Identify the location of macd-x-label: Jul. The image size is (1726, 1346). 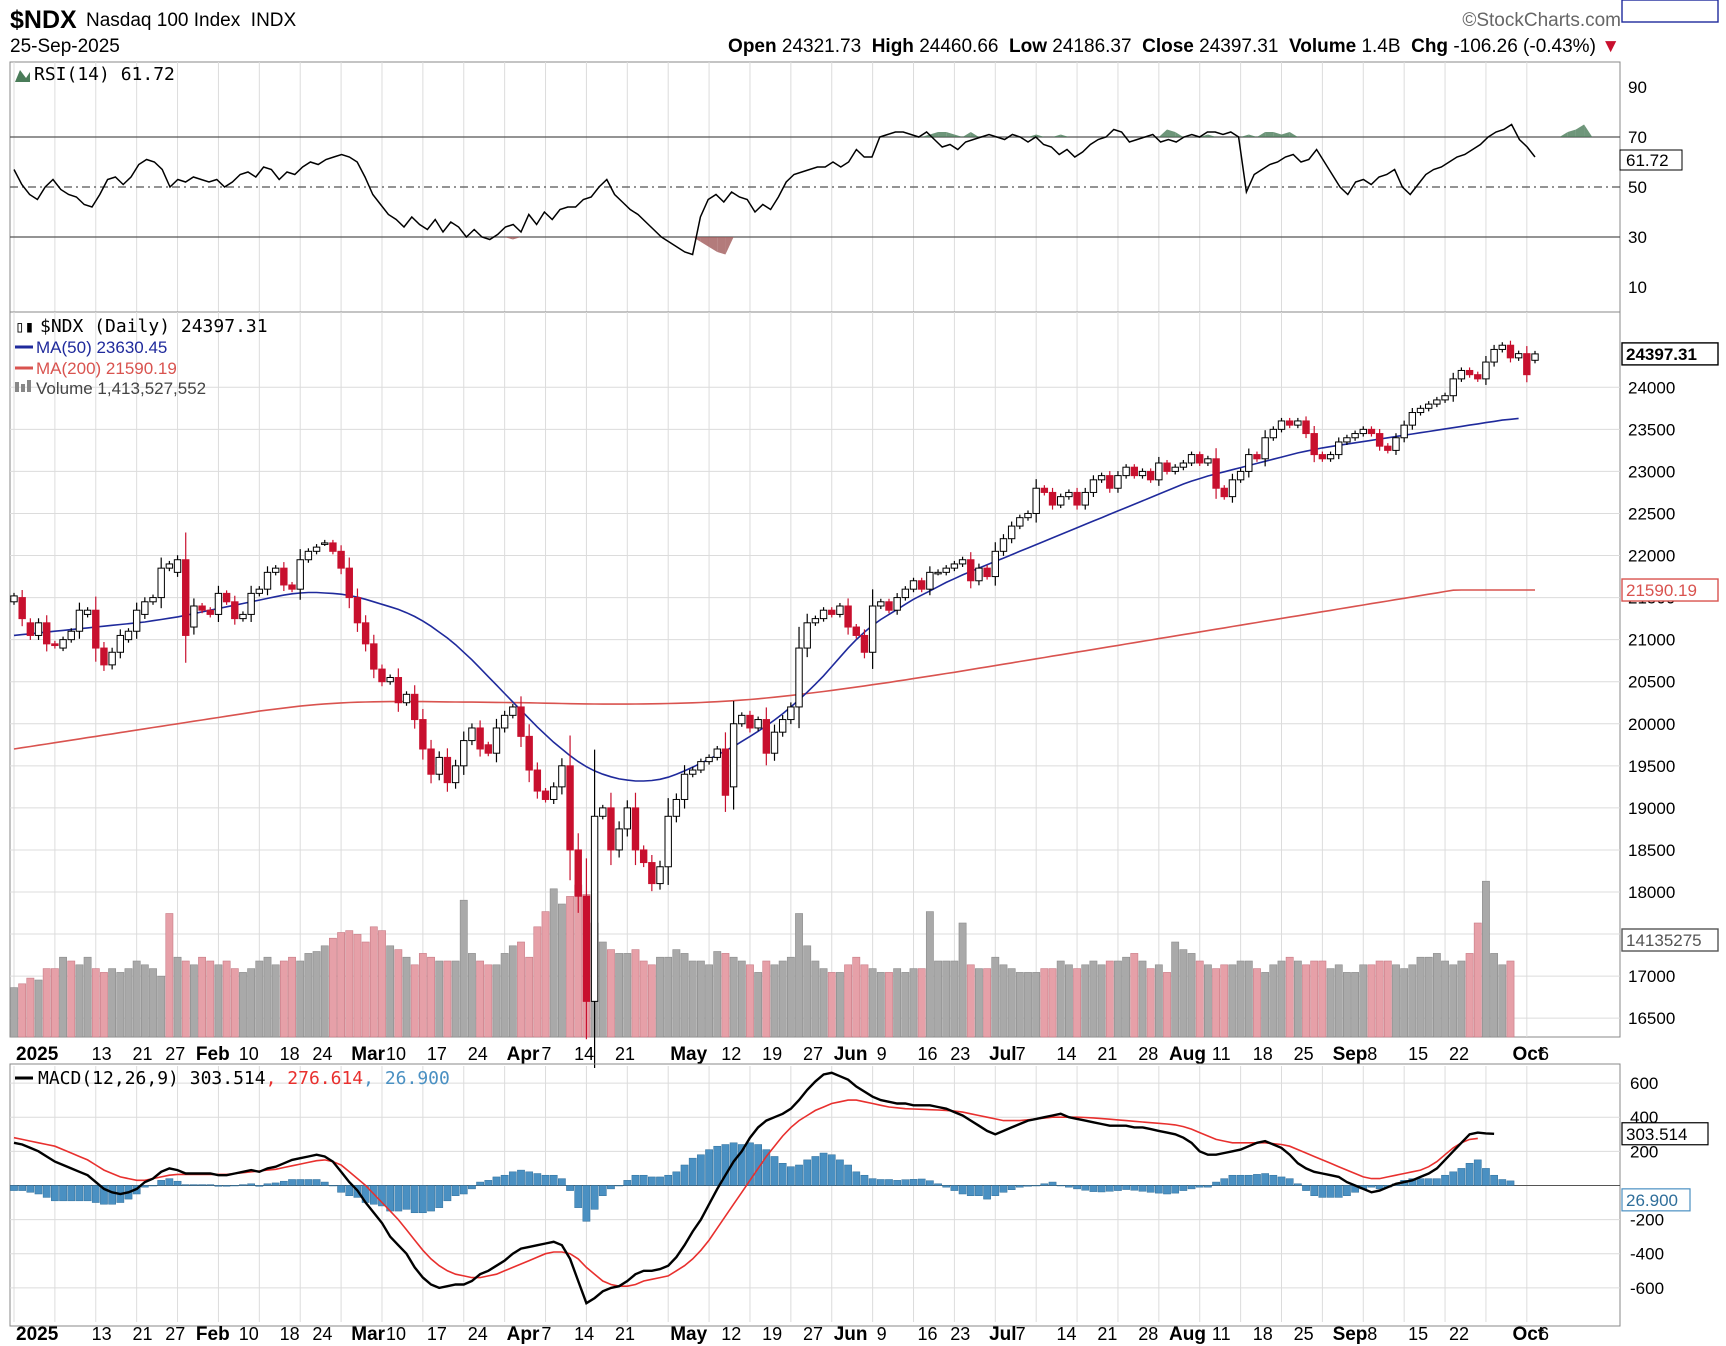
(1002, 1334).